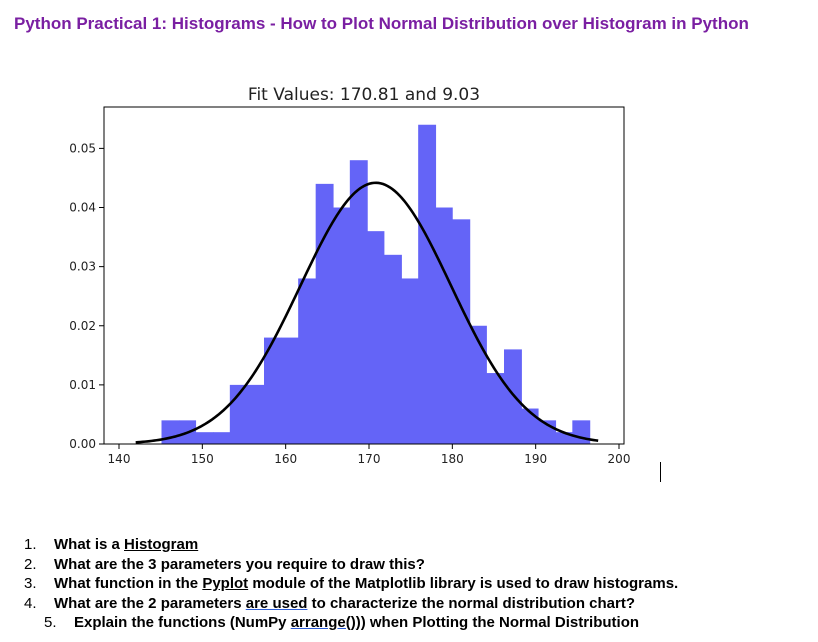  What do you see at coordinates (452, 459) in the screenshot?
I see `x-tick-label: 180` at bounding box center [452, 459].